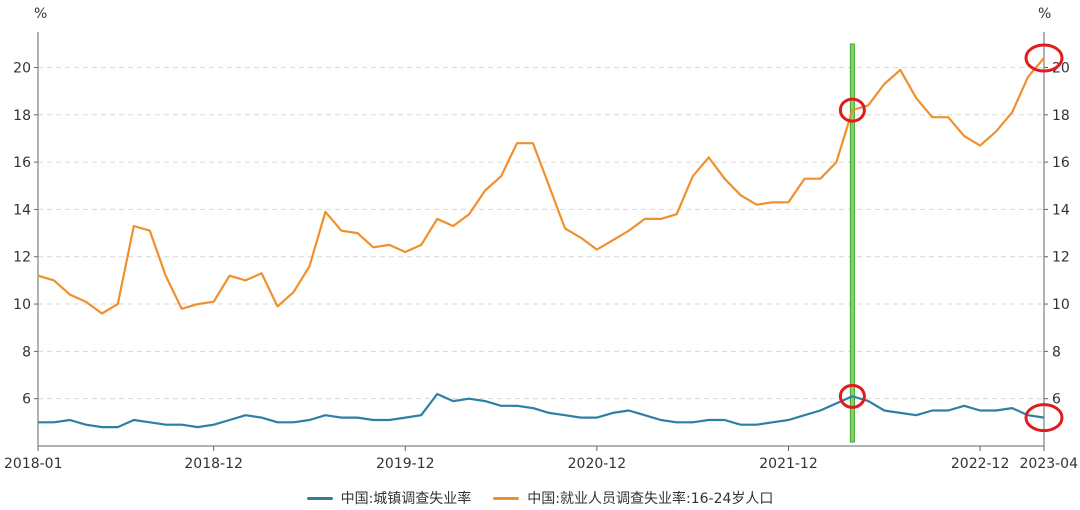 The width and height of the screenshot is (1080, 510). Describe the element at coordinates (506, 498) in the screenshot. I see `legend-swatch-youth` at that location.